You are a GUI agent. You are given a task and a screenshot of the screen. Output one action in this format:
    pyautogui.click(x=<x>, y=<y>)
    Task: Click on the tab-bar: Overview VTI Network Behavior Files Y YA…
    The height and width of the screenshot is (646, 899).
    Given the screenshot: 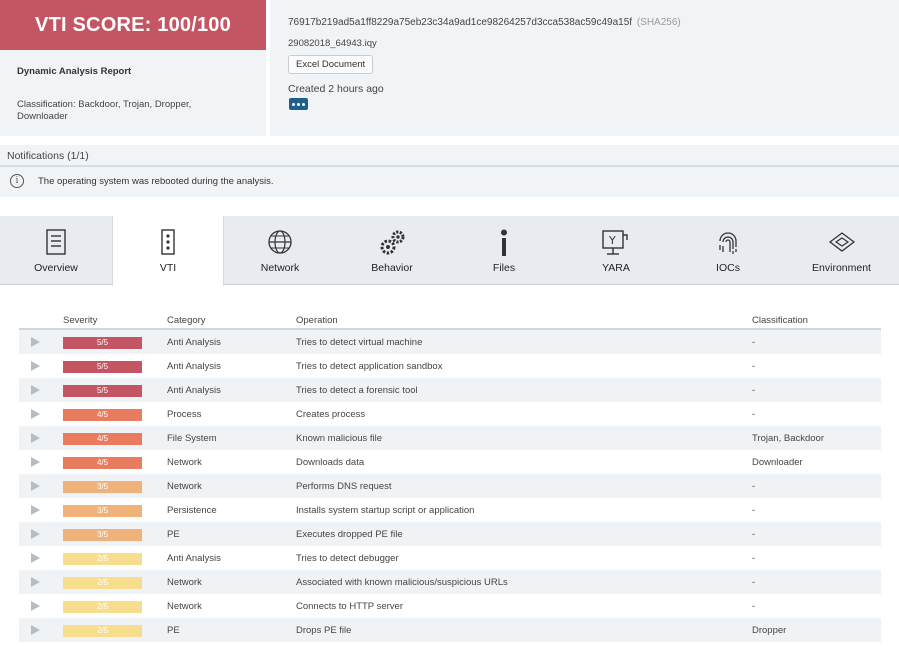 What is the action you would take?
    pyautogui.click(x=449, y=251)
    